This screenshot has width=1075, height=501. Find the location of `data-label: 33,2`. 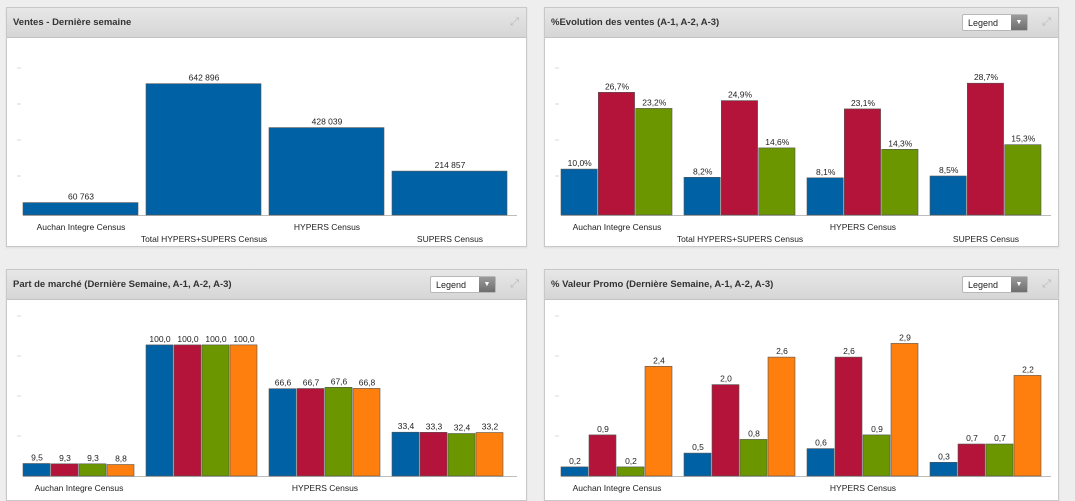

data-label: 33,2 is located at coordinates (490, 427).